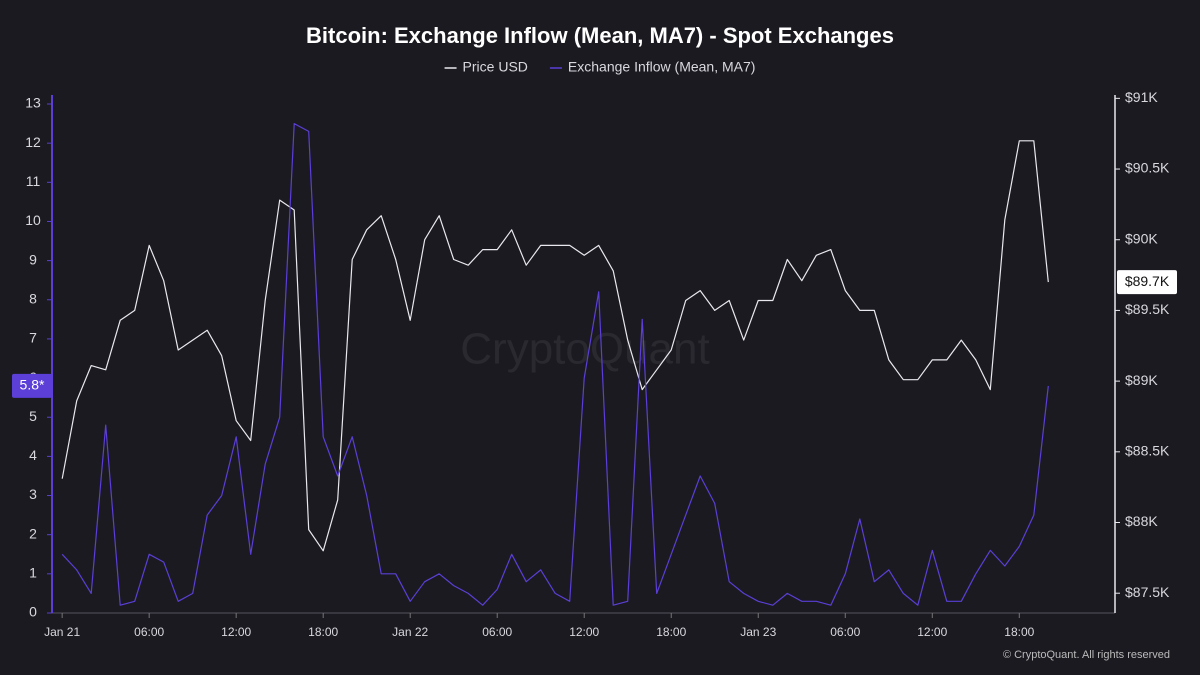 Image resolution: width=1200 pixels, height=675 pixels. Describe the element at coordinates (33, 416) in the screenshot. I see `y-tick-label: 5` at that location.